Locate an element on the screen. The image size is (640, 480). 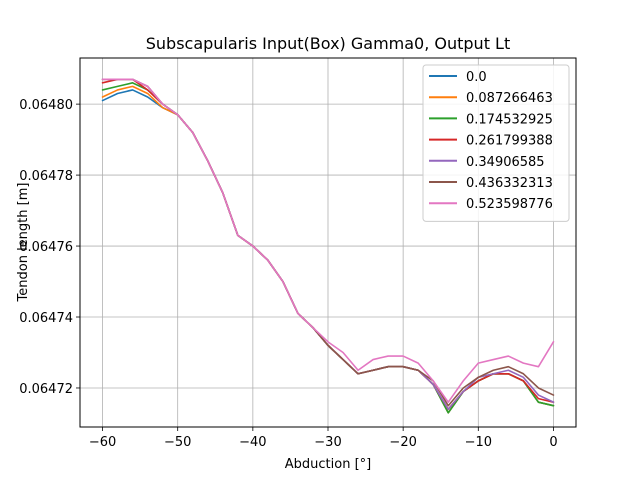
y-tick-label: 0.06474 is located at coordinates (46, 318).